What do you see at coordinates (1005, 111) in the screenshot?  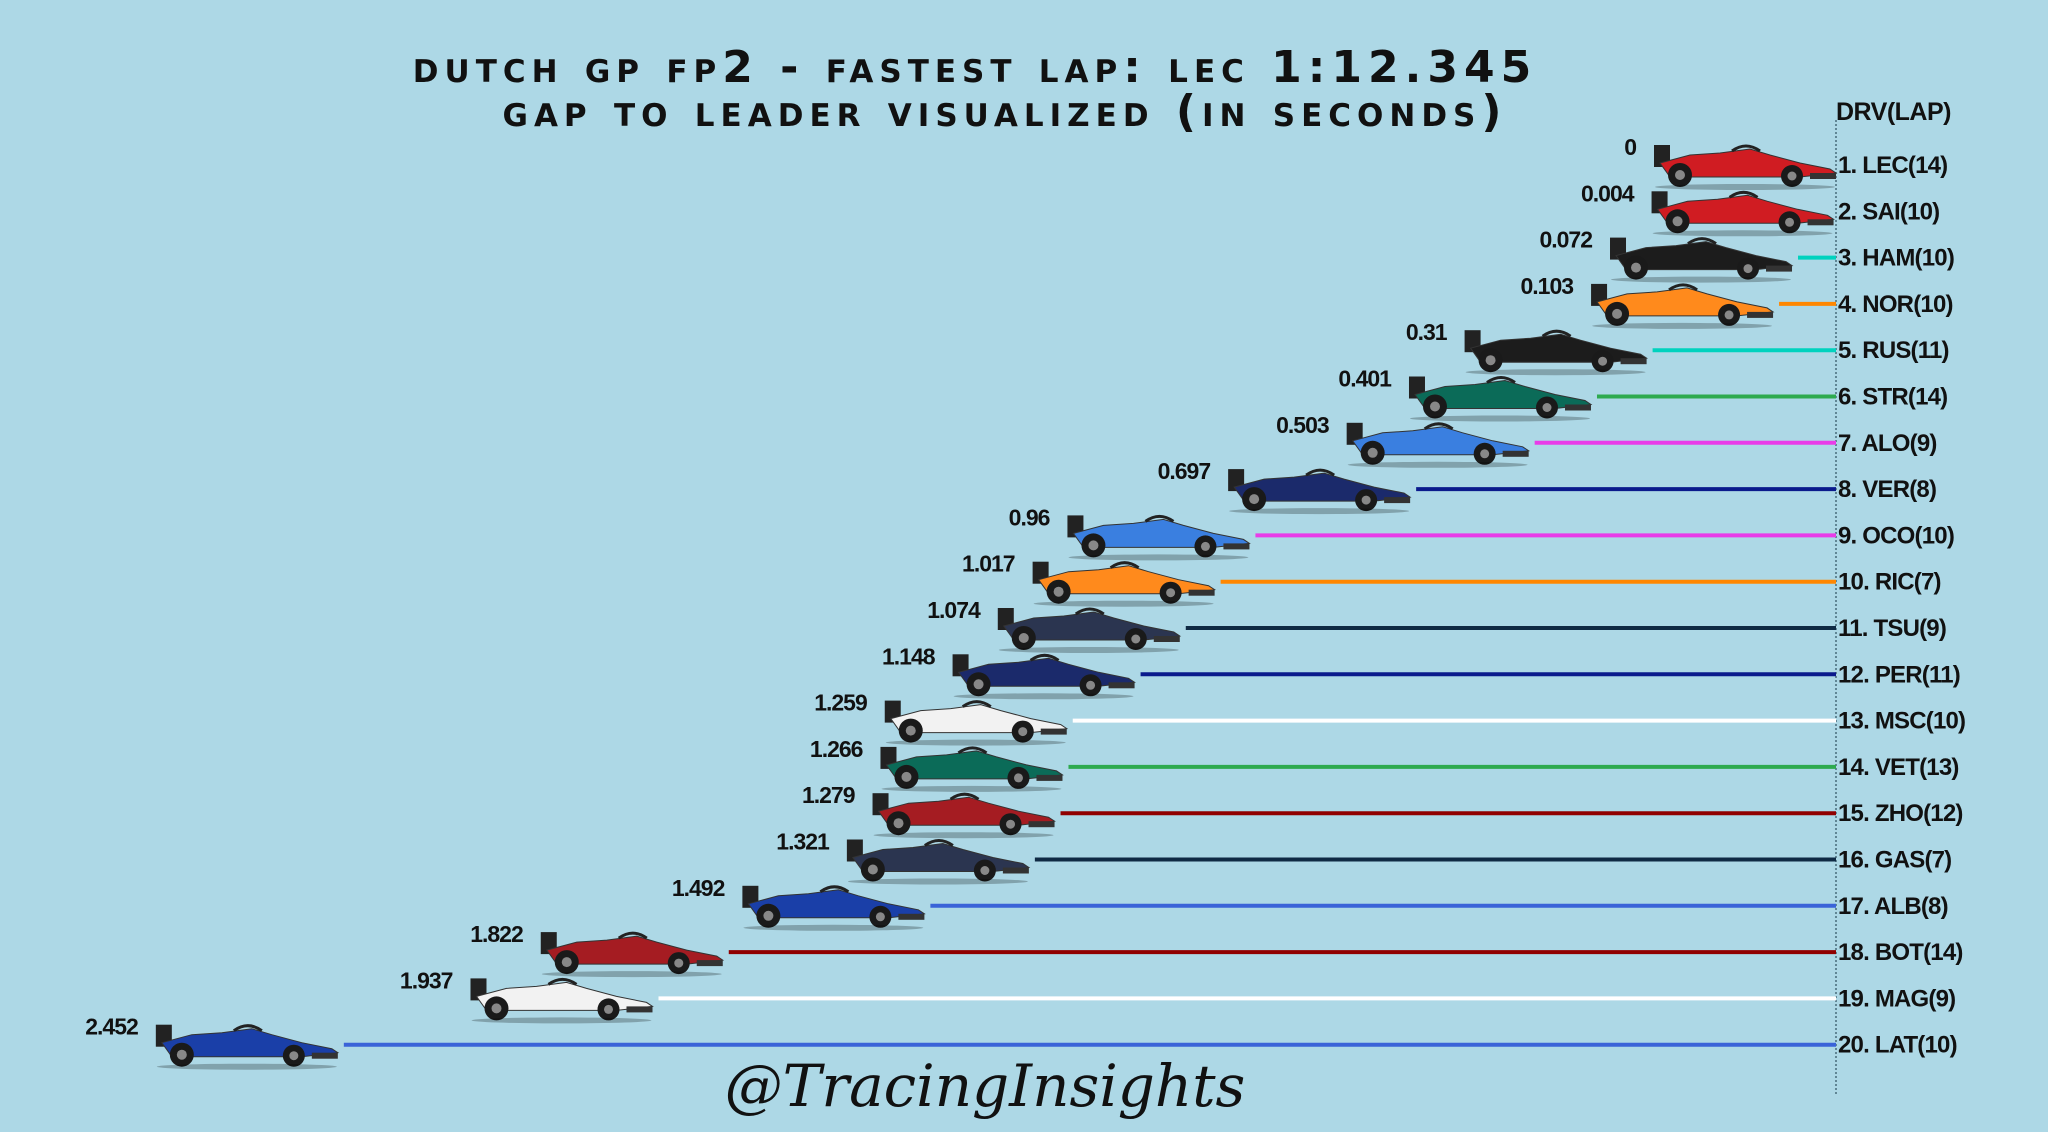 I see `chart-subtitle: GAP TO LEADER VISUALIZED (IN SECONDS)` at bounding box center [1005, 111].